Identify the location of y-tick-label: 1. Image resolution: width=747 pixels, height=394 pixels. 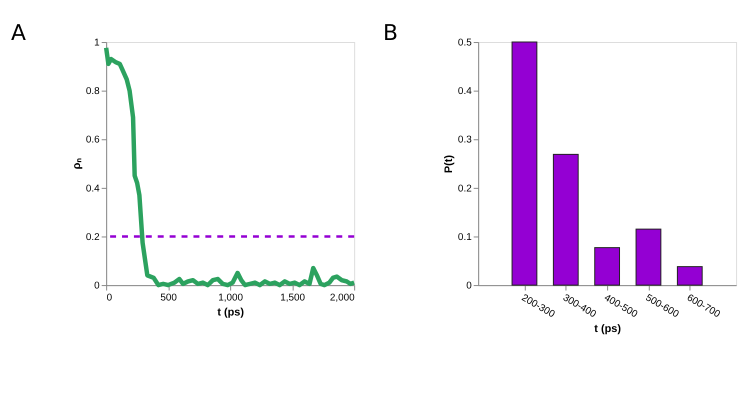
(97, 43).